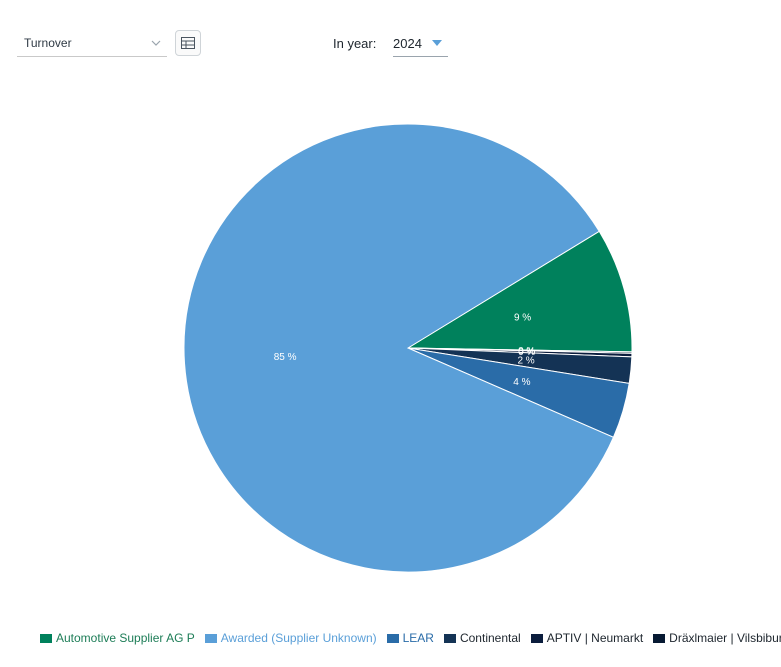 Image resolution: width=781 pixels, height=667 pixels. What do you see at coordinates (407, 43) in the screenshot?
I see `year-select-value: 2024` at bounding box center [407, 43].